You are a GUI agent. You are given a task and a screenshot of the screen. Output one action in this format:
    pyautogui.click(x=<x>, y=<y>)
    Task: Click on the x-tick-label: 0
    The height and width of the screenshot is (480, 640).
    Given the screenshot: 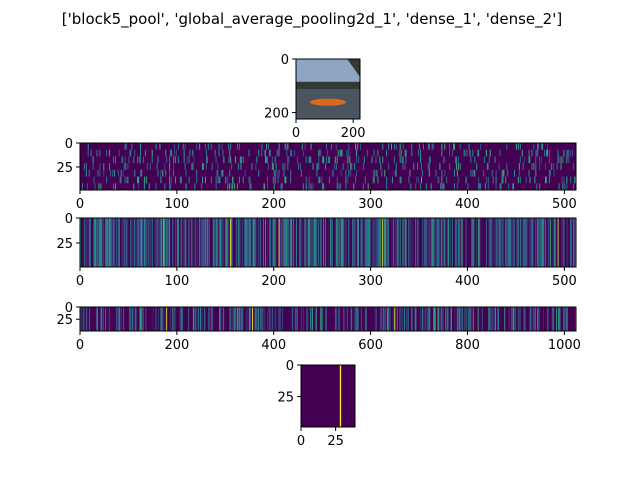 What is the action you would take?
    pyautogui.click(x=80, y=345)
    